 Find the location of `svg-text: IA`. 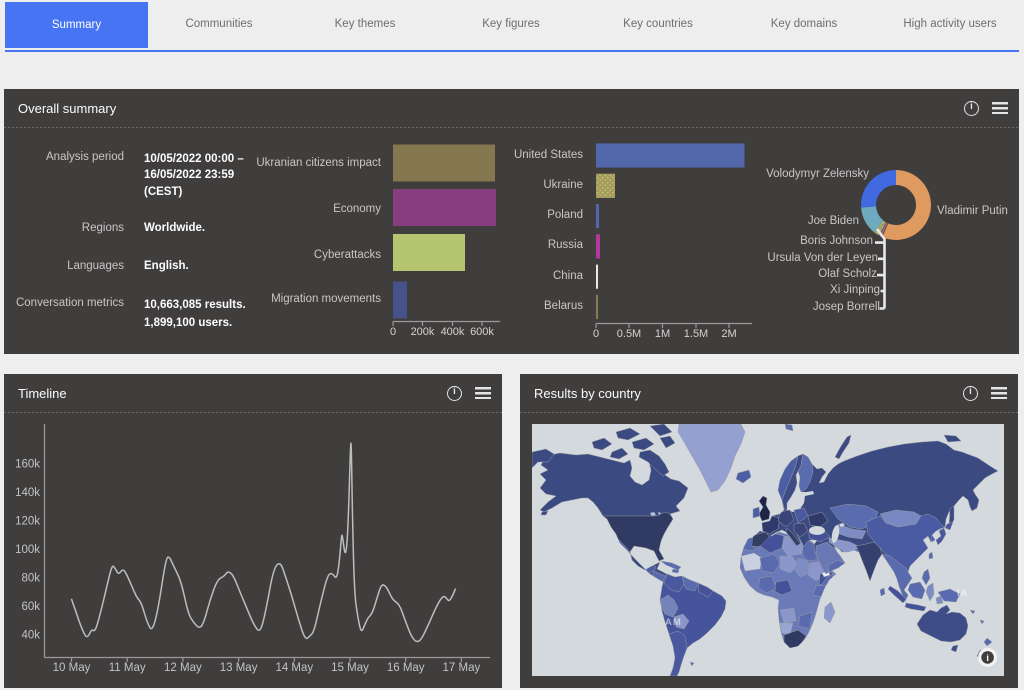

svg-text: IA is located at coordinates (963, 593).